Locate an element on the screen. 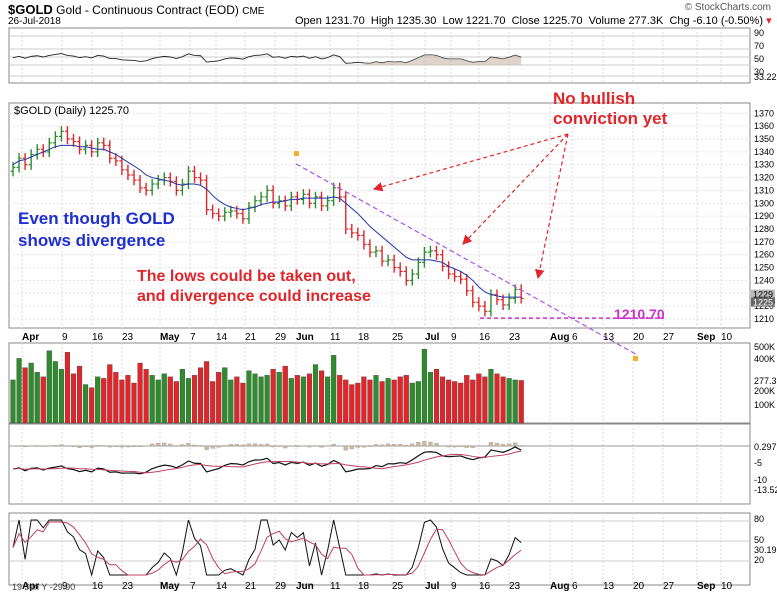  price-badge: 1225. is located at coordinates (764, 303).